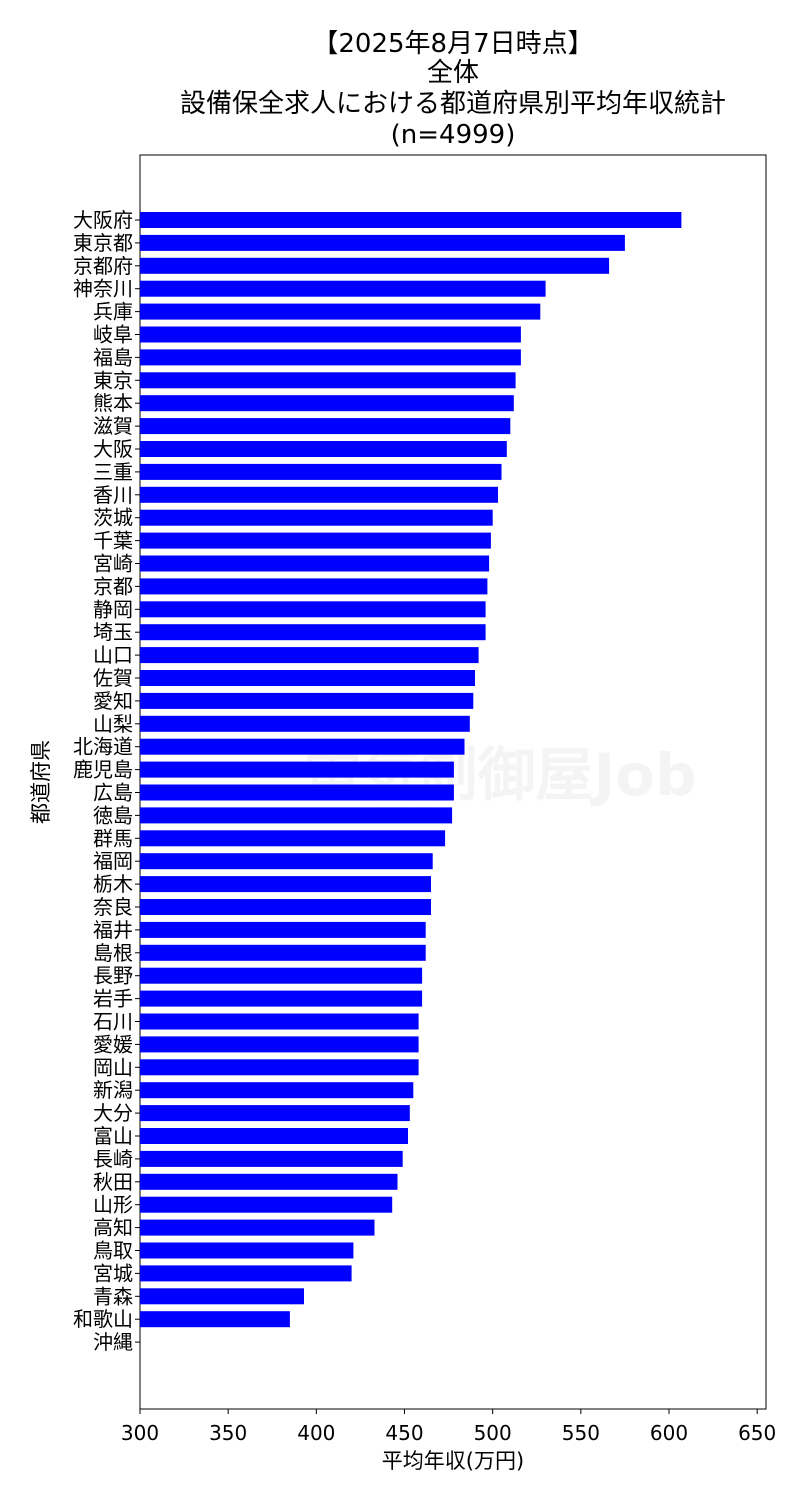  What do you see at coordinates (404, 1433) in the screenshot?
I see `x-tick-label-3: 450` at bounding box center [404, 1433].